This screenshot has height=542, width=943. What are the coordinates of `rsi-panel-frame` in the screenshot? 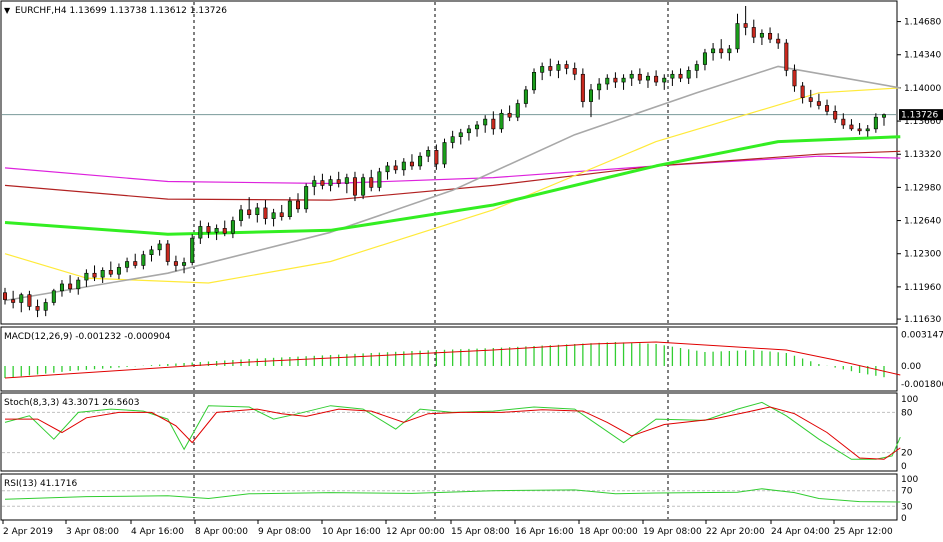 It's located at (449, 497).